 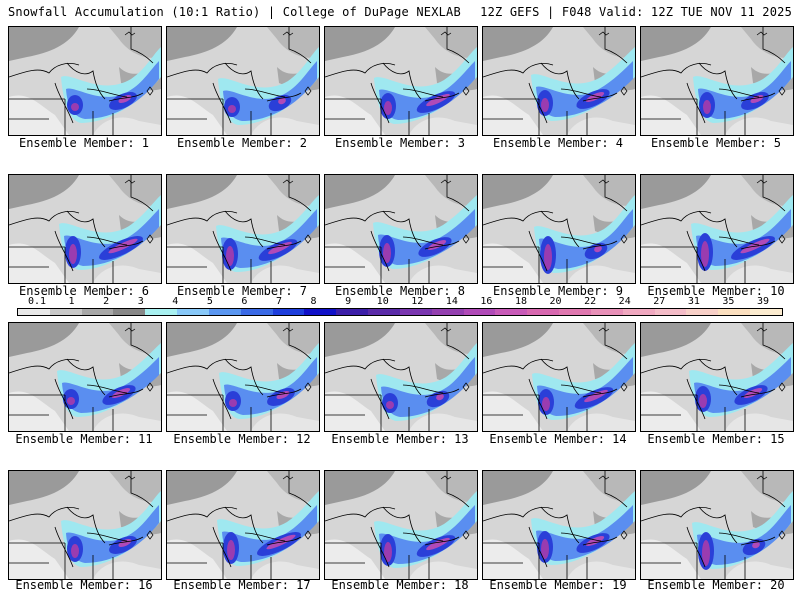 I want to click on colorbar-tick-label: 0.1, so click(x=37, y=301).